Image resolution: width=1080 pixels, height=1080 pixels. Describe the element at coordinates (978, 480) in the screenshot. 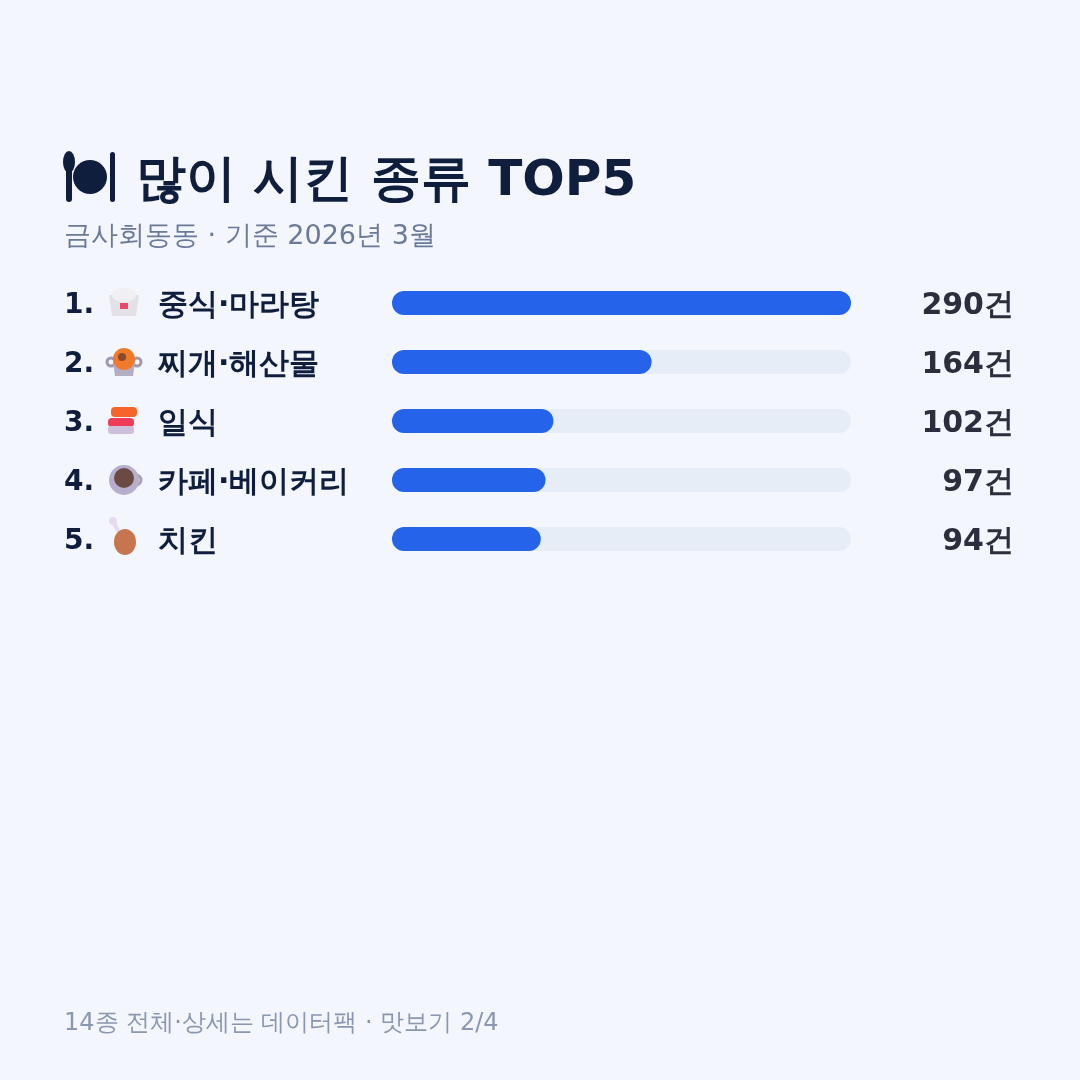

I see `data-label: 97건` at that location.